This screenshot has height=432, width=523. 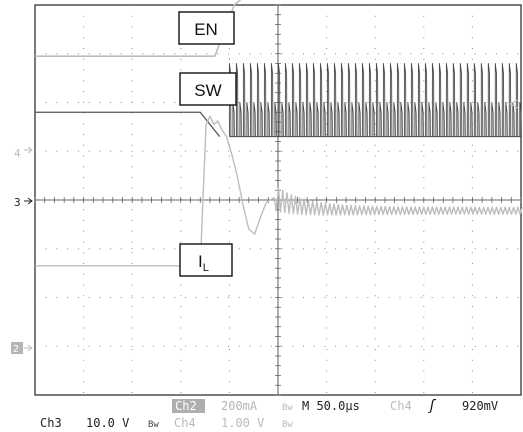 What do you see at coordinates (185, 423) in the screenshot?
I see `ch4-status-label: Ch4` at bounding box center [185, 423].